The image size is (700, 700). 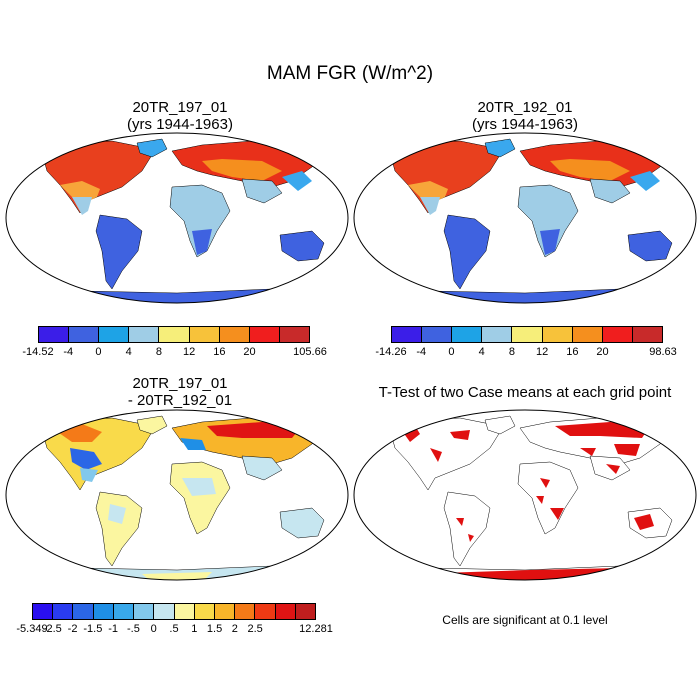 What do you see at coordinates (133, 629) in the screenshot?
I see `colorbar-label: -.5` at bounding box center [133, 629].